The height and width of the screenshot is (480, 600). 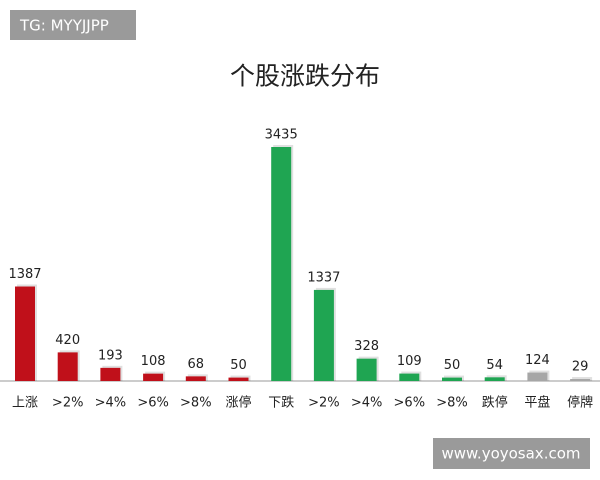 What do you see at coordinates (305, 76) in the screenshot?
I see `chart-title: 个股涨跌分布` at bounding box center [305, 76].